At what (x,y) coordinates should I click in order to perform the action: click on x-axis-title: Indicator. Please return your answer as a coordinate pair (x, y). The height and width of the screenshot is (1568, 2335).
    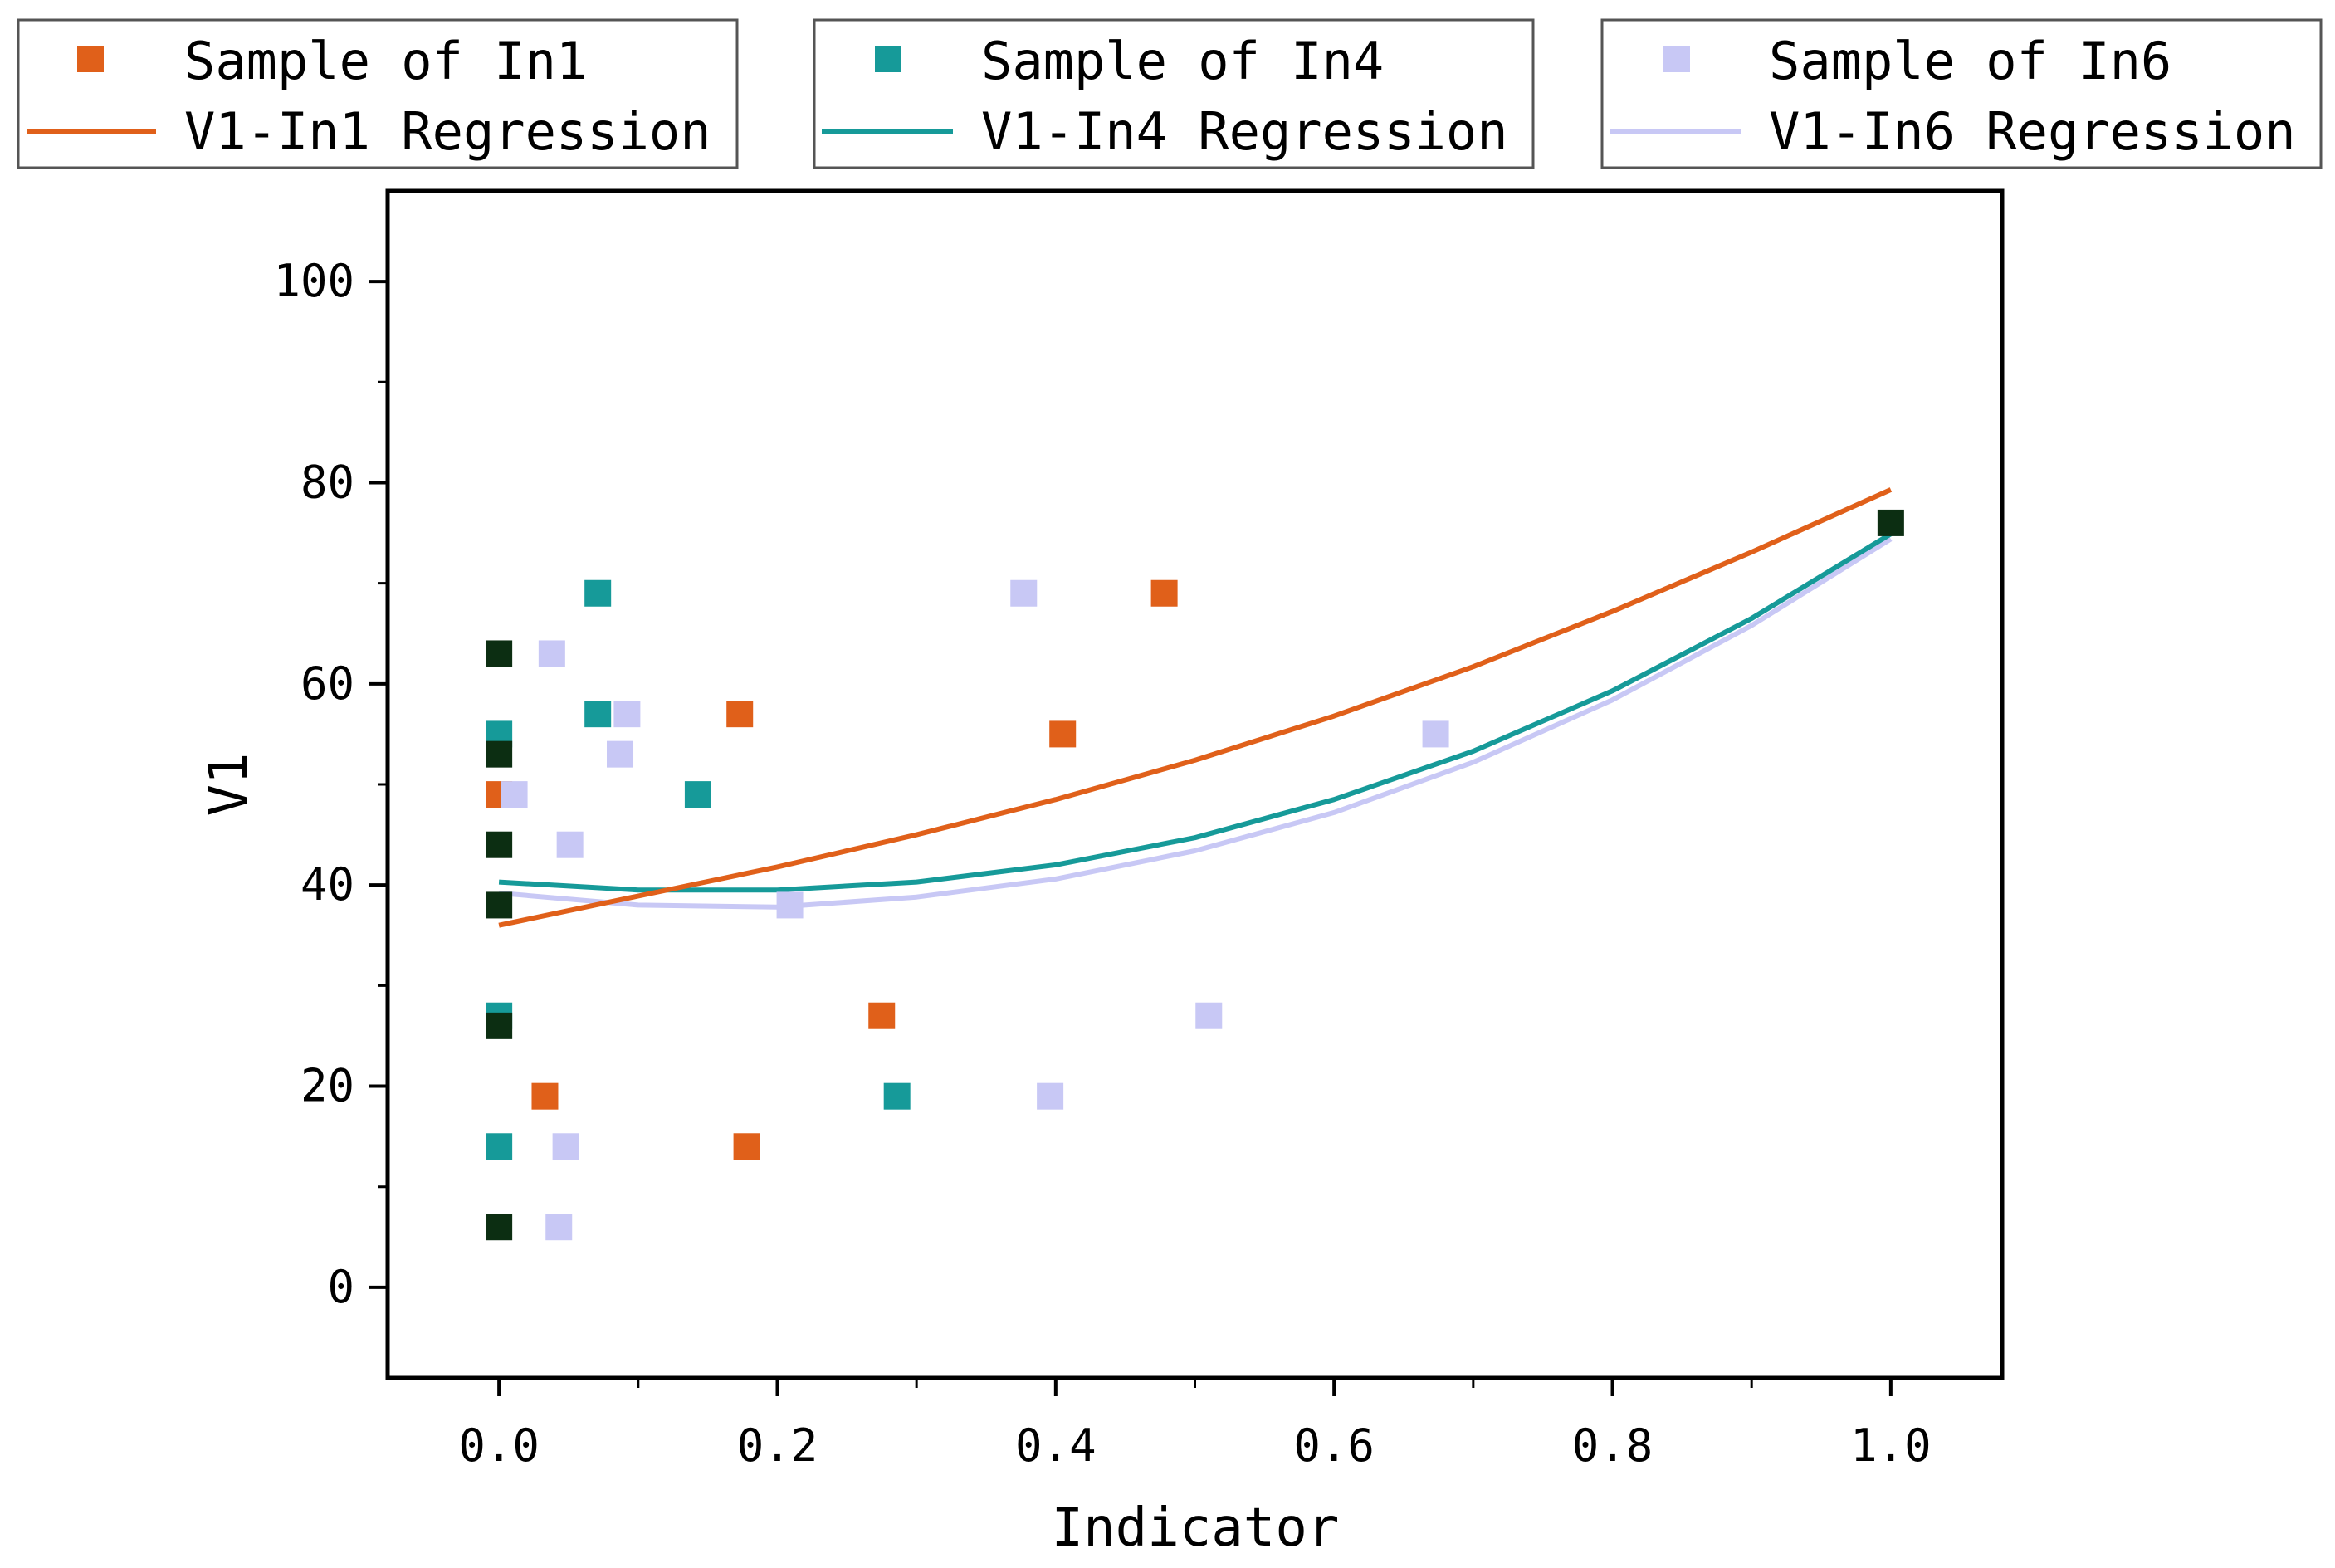
    Looking at the image, I should click on (1196, 1528).